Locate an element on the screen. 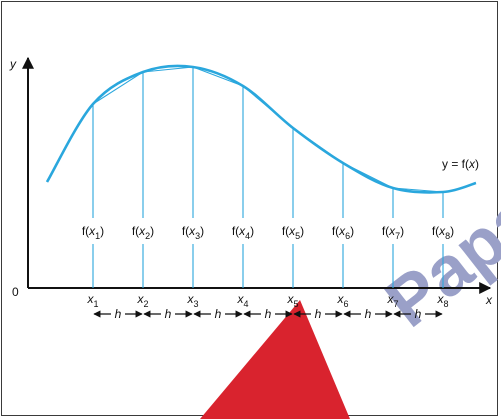 The image size is (501, 419). ordinate-value-labels: f(x1) f(x2) f(x3) f(x4) f(x5) f(x6) f(x7) f(x8) is located at coordinates (268, 232).